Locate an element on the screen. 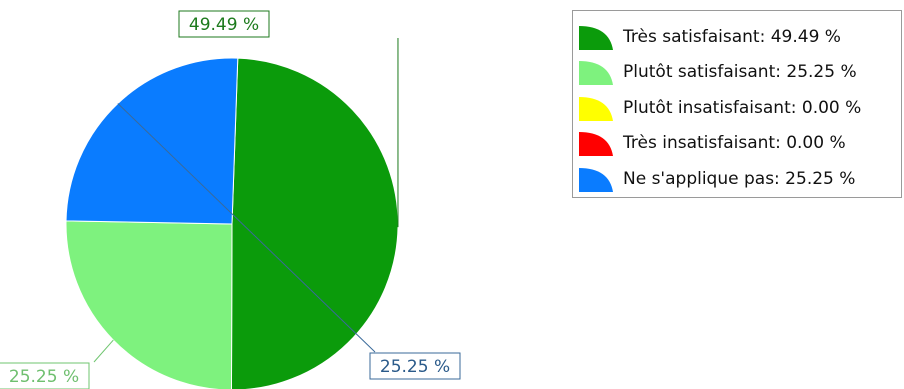  legend-label-tres-satisfaisant: Très satisfaisant: 49.49 % is located at coordinates (732, 36).